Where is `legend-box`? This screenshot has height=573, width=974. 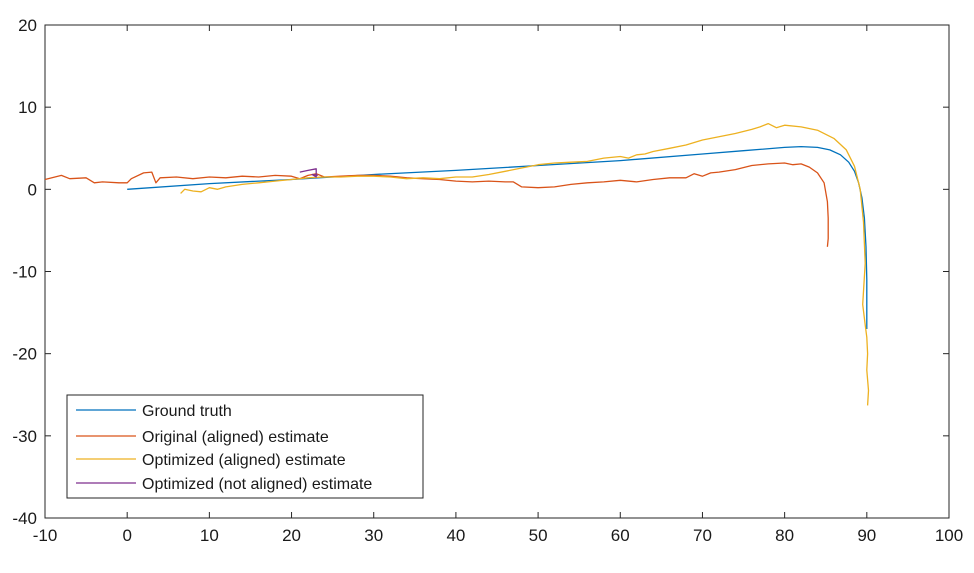 legend-box is located at coordinates (245, 446).